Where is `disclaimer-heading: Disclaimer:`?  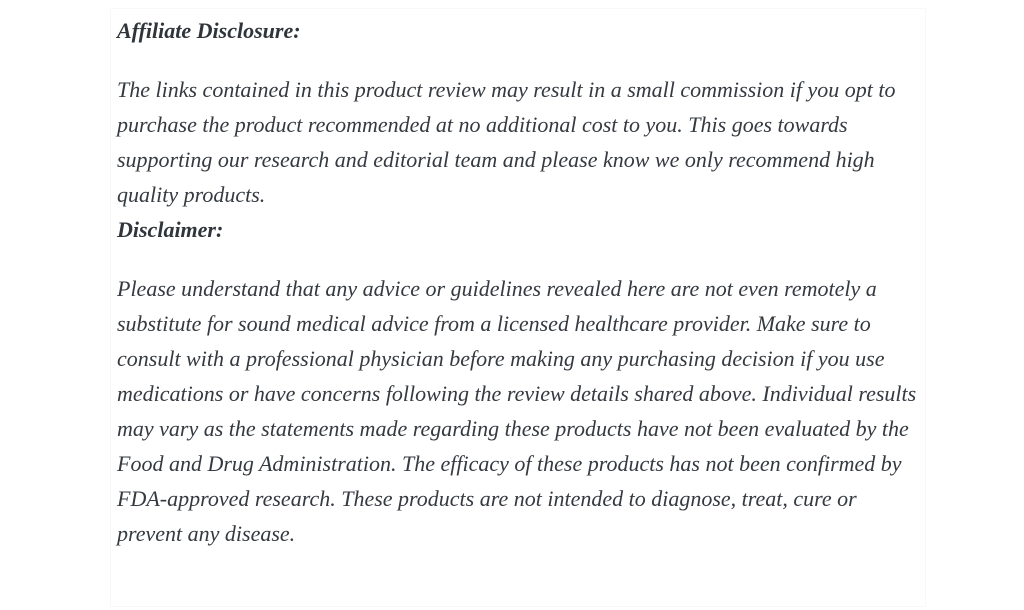
disclaimer-heading: Disclaimer: is located at coordinates (170, 229).